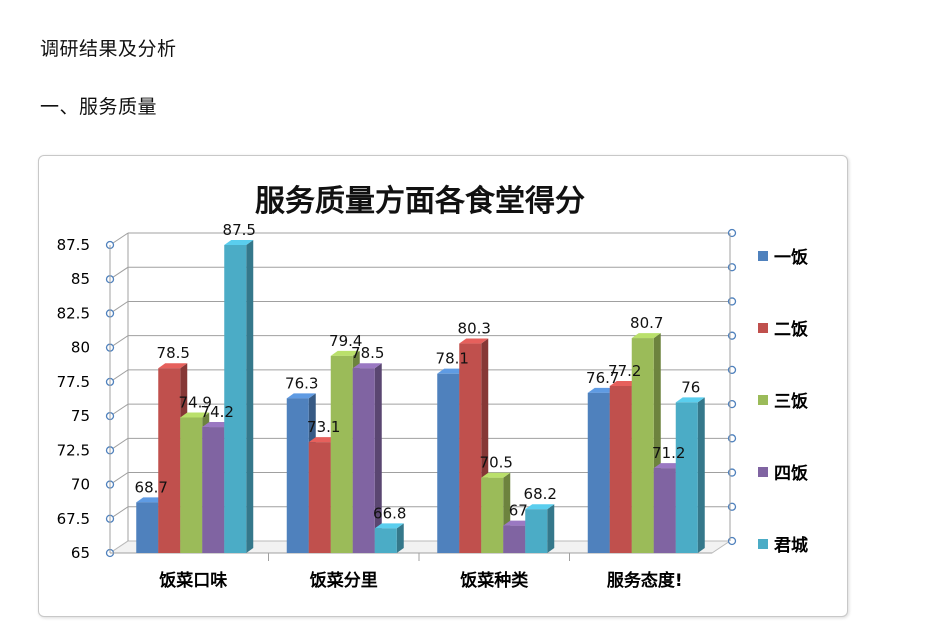  What do you see at coordinates (192, 580) in the screenshot?
I see `x-category-label: 饭菜口味` at bounding box center [192, 580].